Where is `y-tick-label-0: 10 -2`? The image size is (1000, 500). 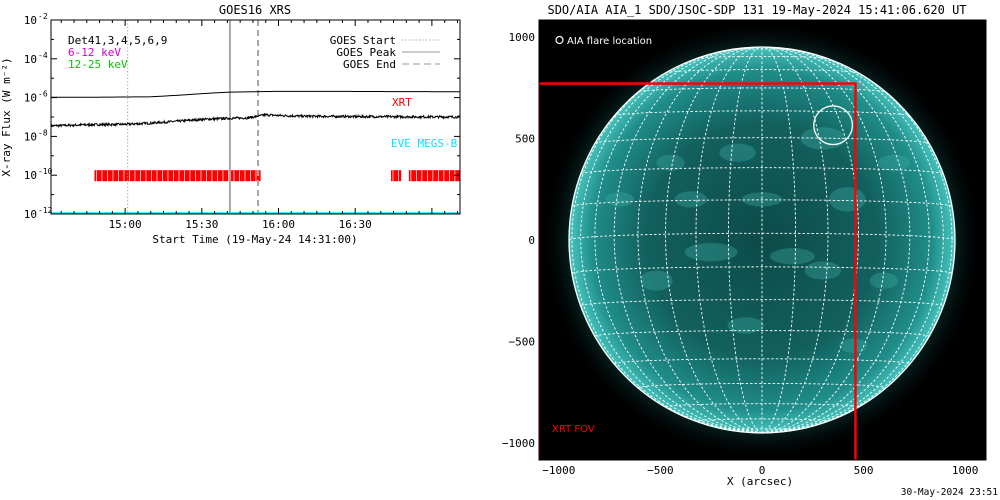
y-tick-label-0: 10 -2 is located at coordinates (36, 19).